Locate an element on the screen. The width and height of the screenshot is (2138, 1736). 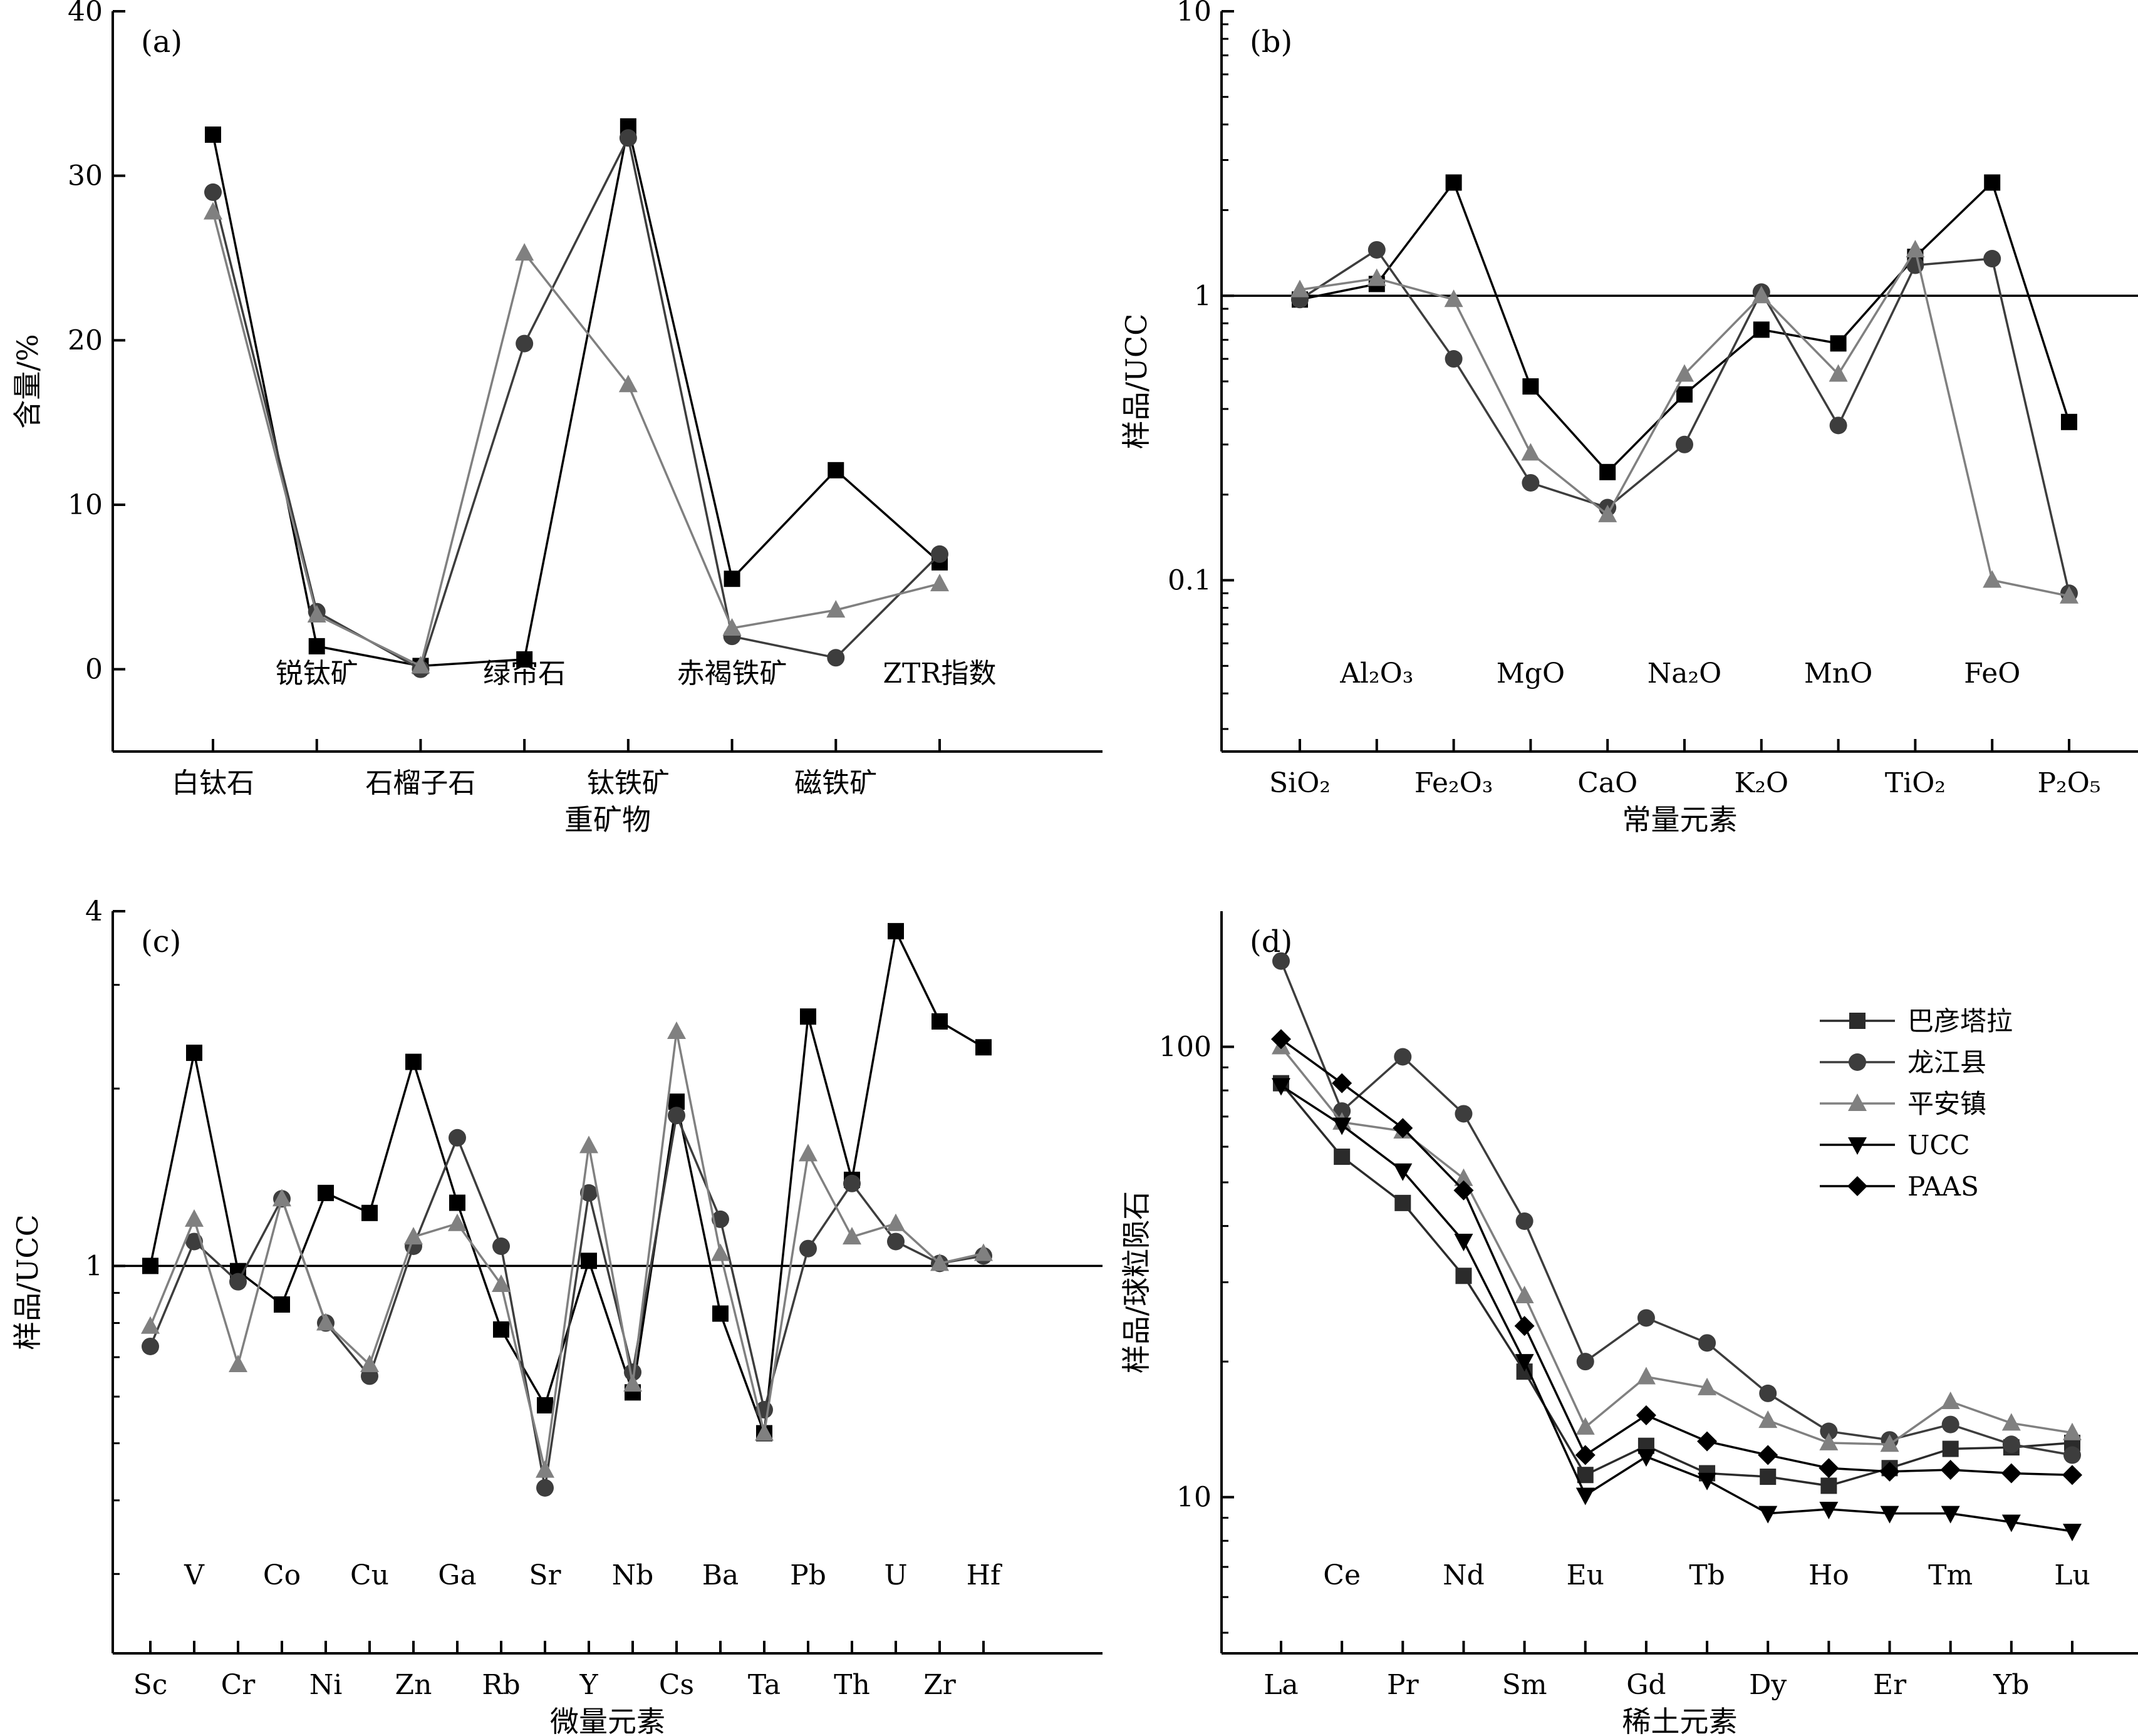
x-tick-label: Y is located at coordinates (588, 1685).